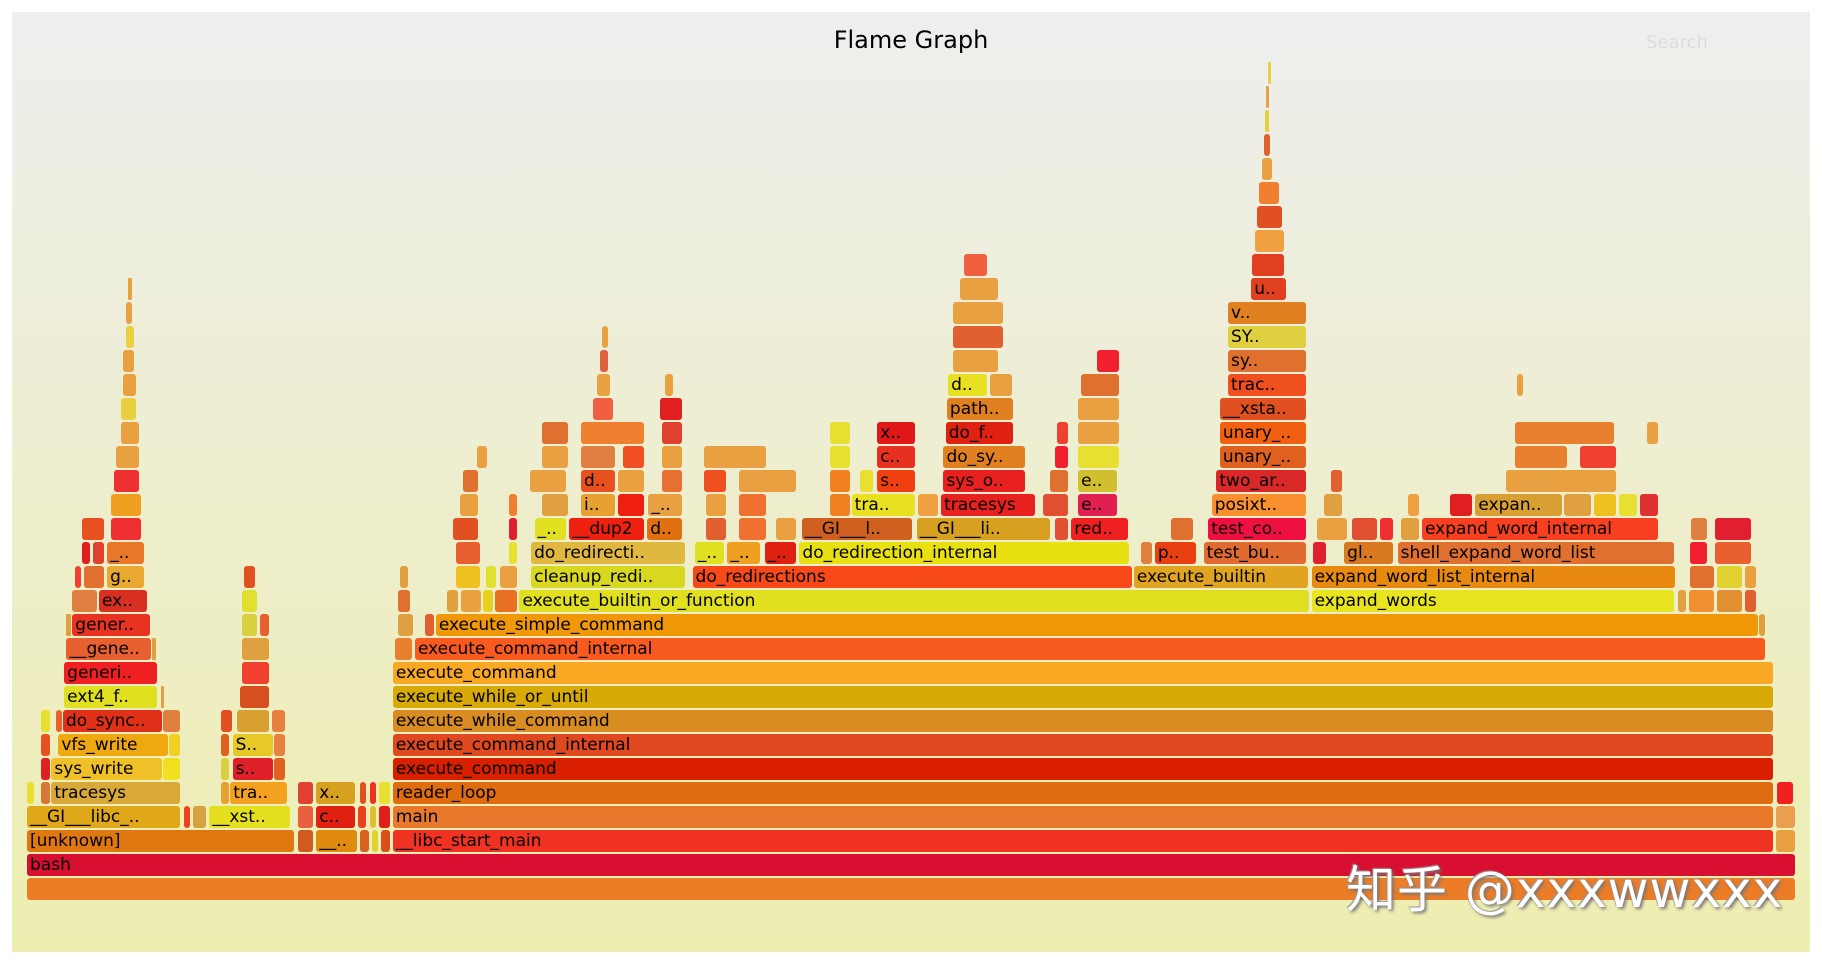 The width and height of the screenshot is (1822, 960). Describe the element at coordinates (1175, 553) in the screenshot. I see `frame-p: p..` at that location.